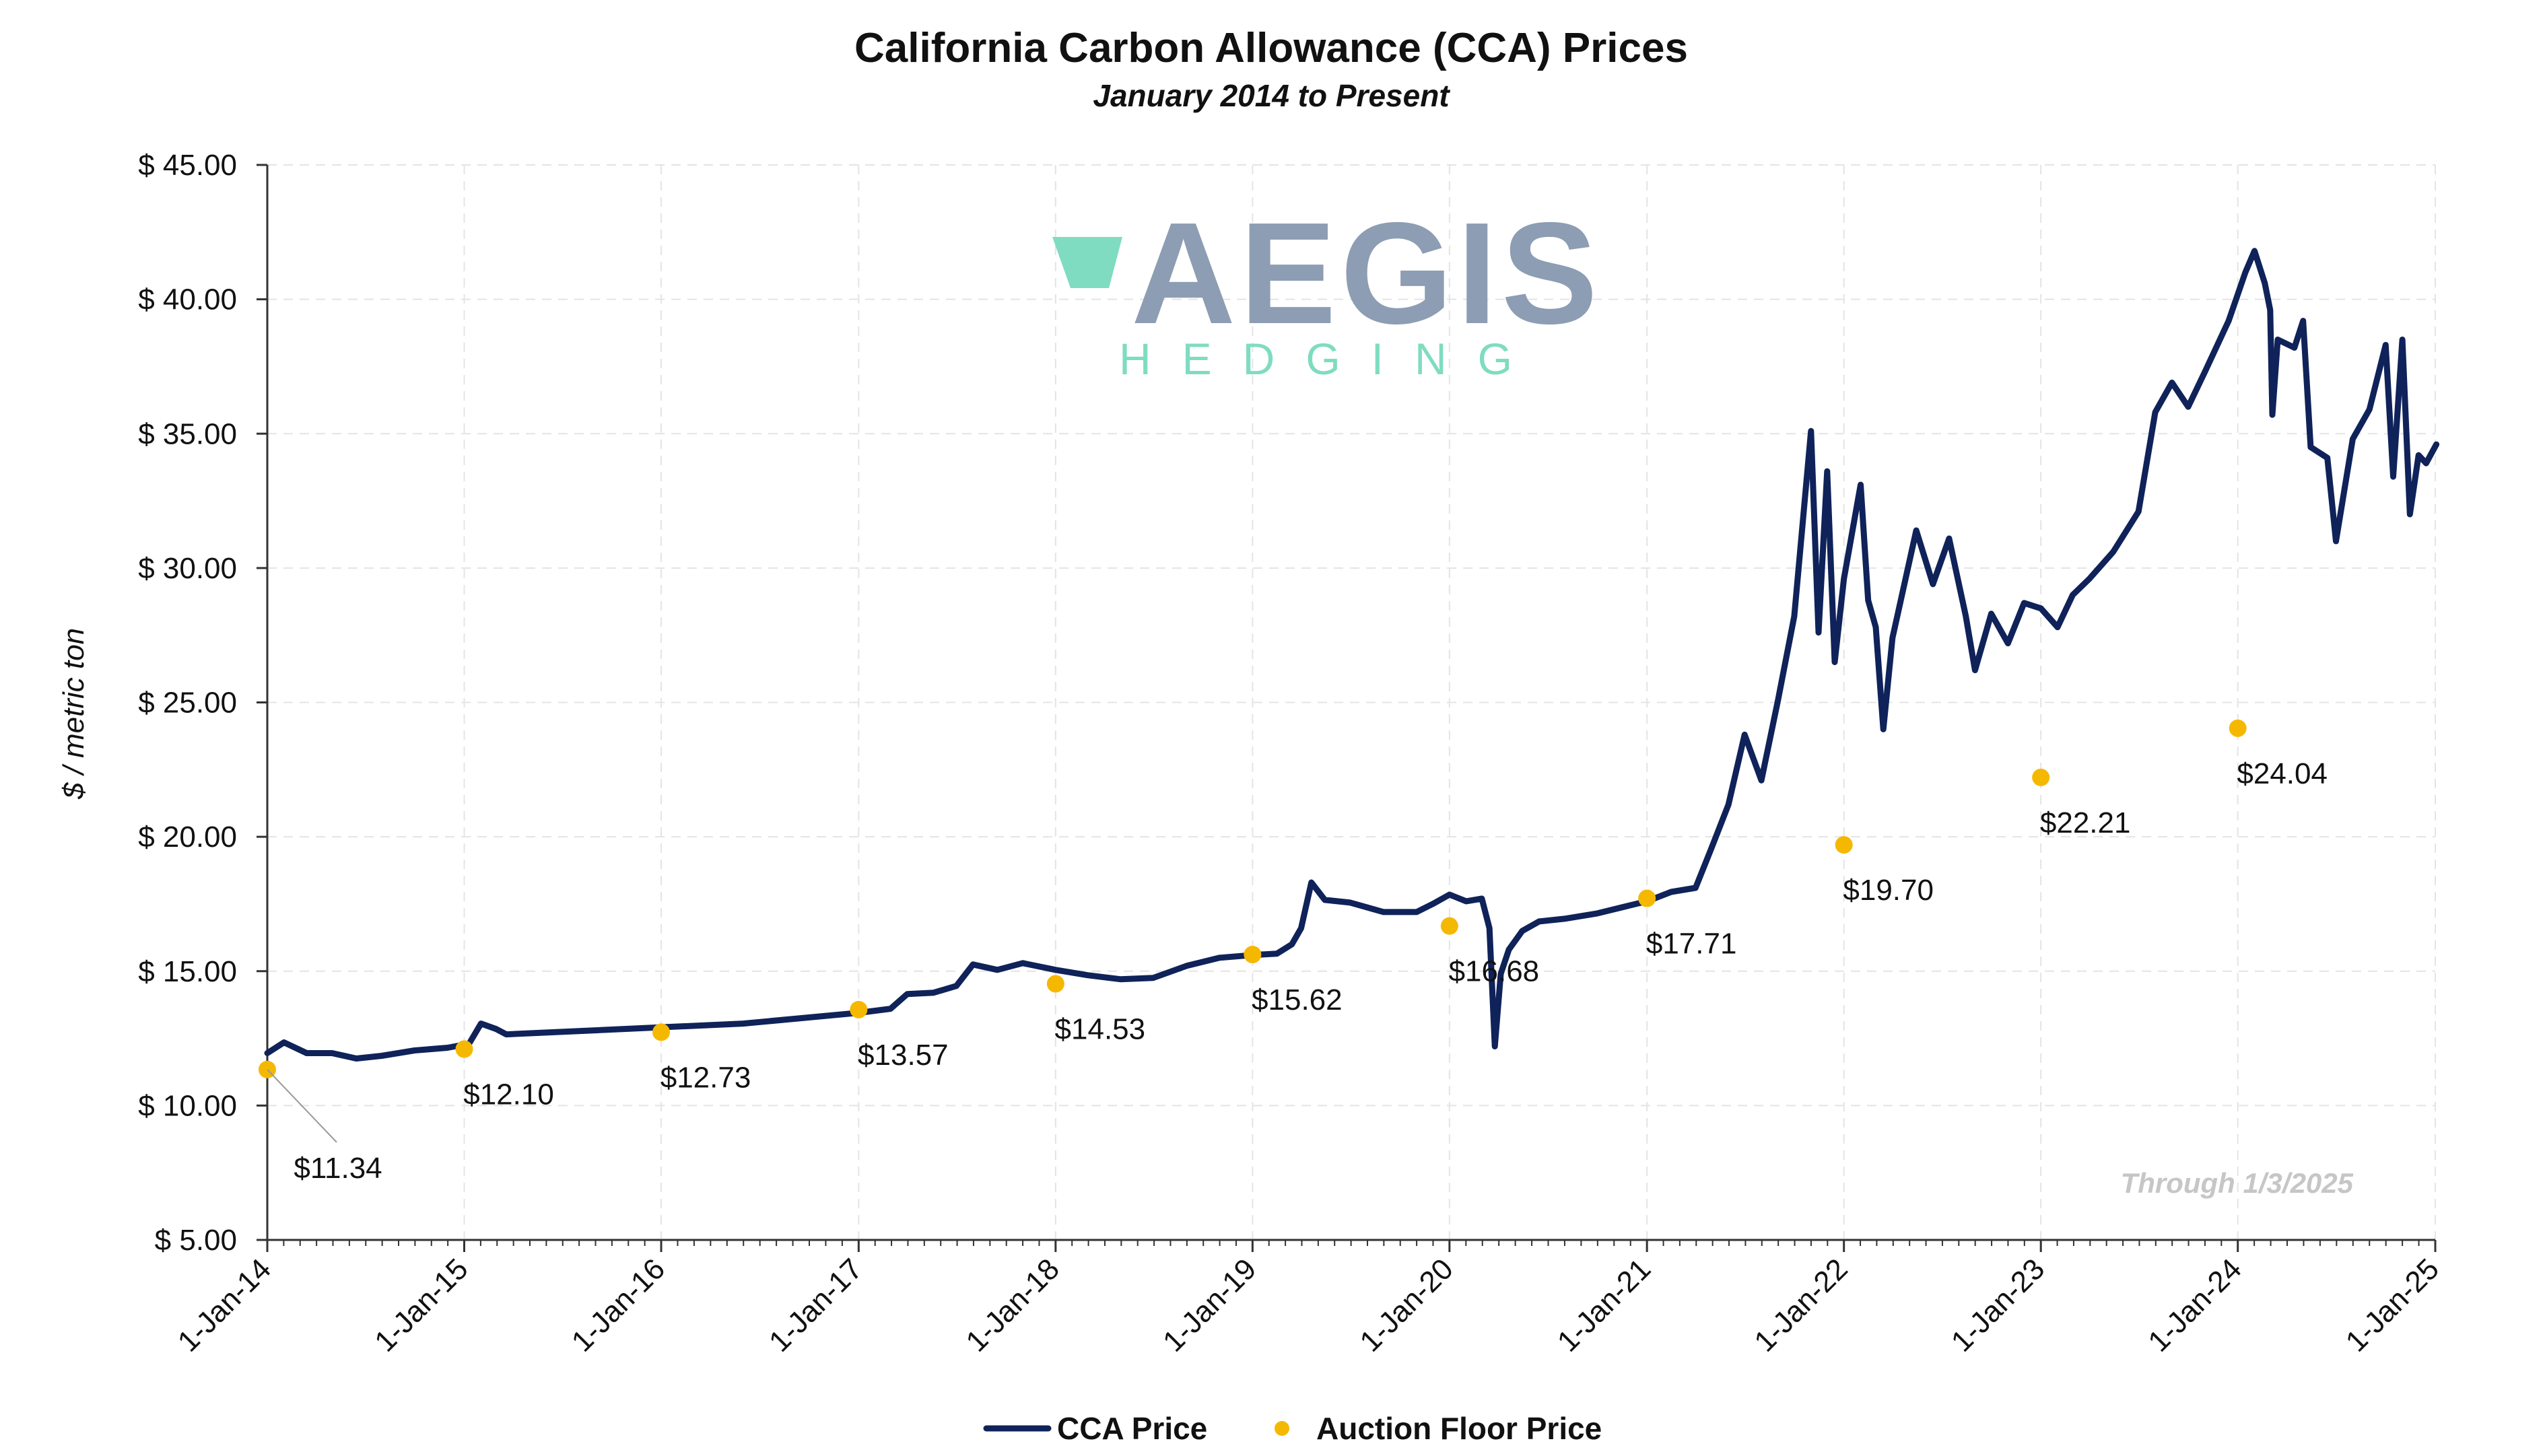 The image size is (2543, 1456). I want to click on data-label: $15.62, so click(1297, 1000).